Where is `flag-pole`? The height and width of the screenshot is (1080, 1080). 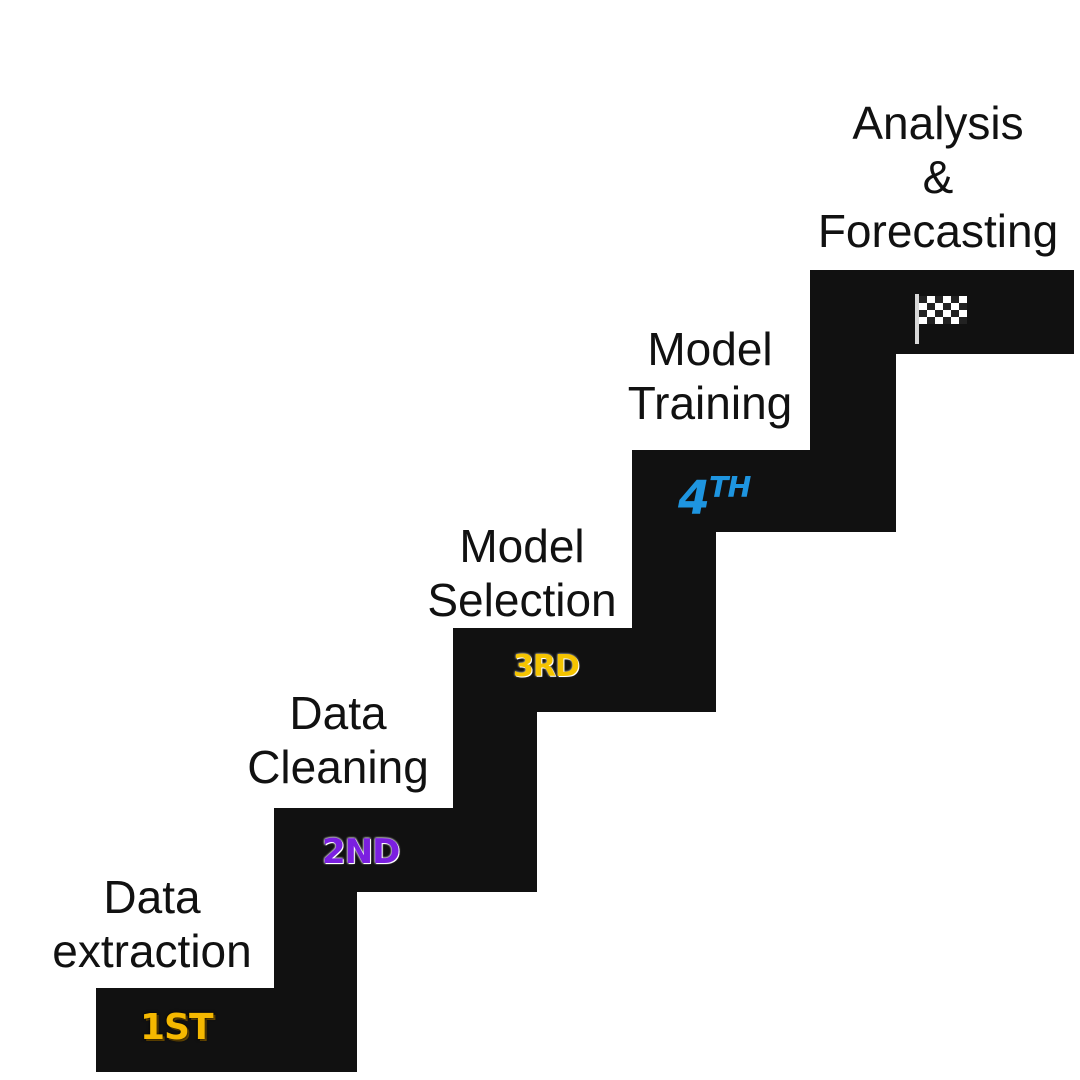
flag-pole is located at coordinates (917, 319).